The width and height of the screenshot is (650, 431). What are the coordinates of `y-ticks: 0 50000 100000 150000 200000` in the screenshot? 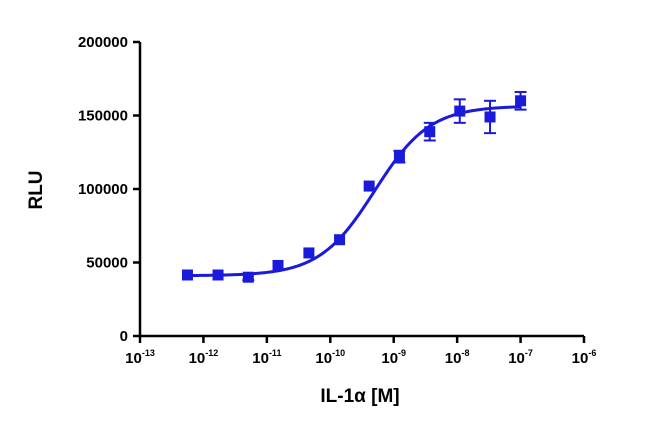 It's located at (109, 189).